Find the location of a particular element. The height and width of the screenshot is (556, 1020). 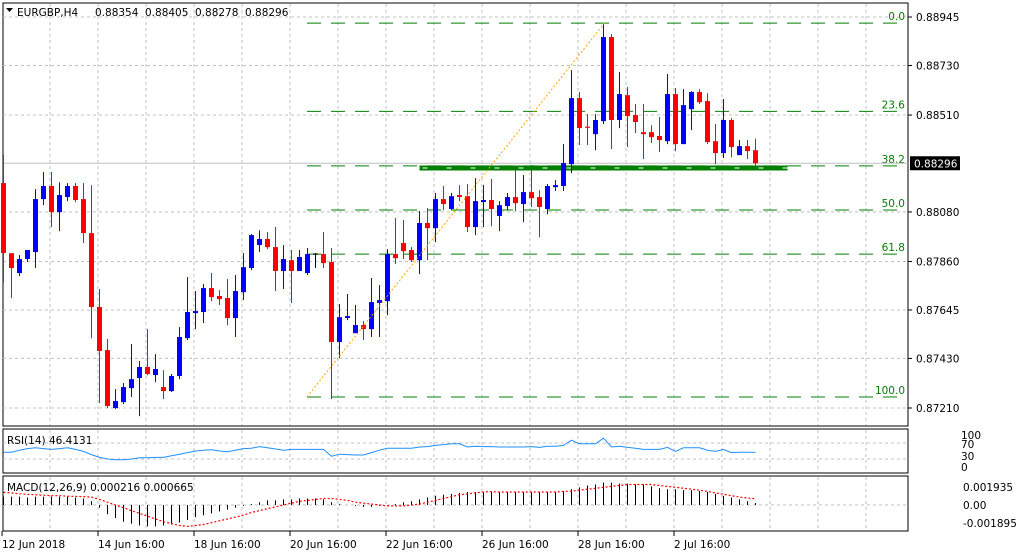

time-label: 18 Jun 16:00 is located at coordinates (227, 545).